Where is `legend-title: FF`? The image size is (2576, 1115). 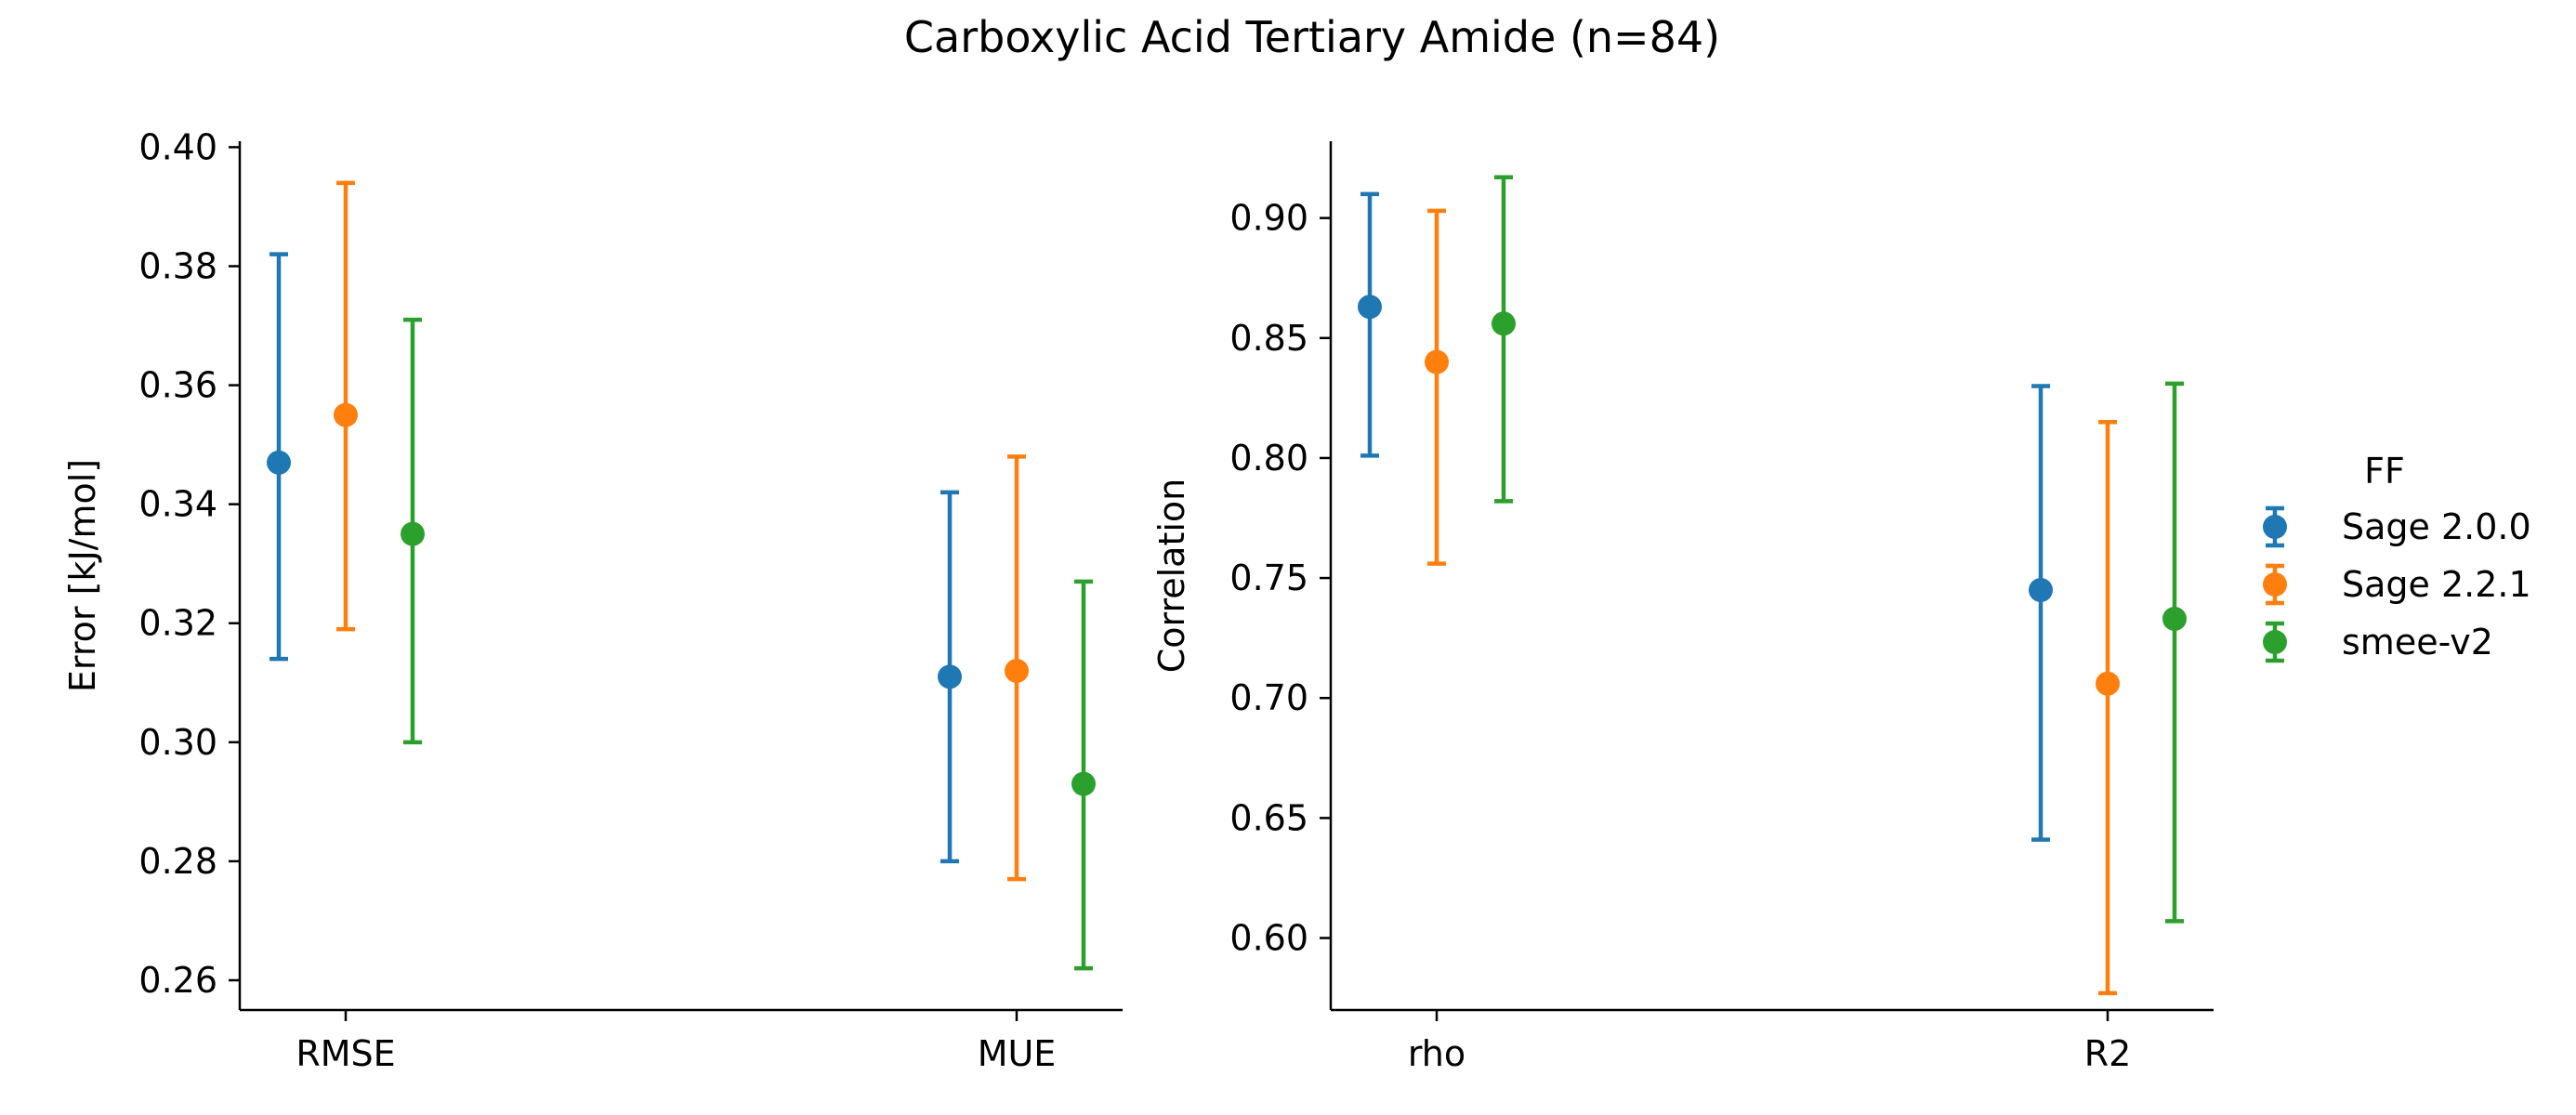 legend-title: FF is located at coordinates (2384, 471).